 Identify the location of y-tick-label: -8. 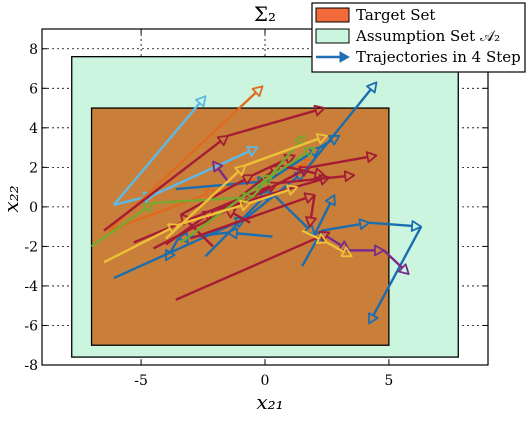
(31, 366).